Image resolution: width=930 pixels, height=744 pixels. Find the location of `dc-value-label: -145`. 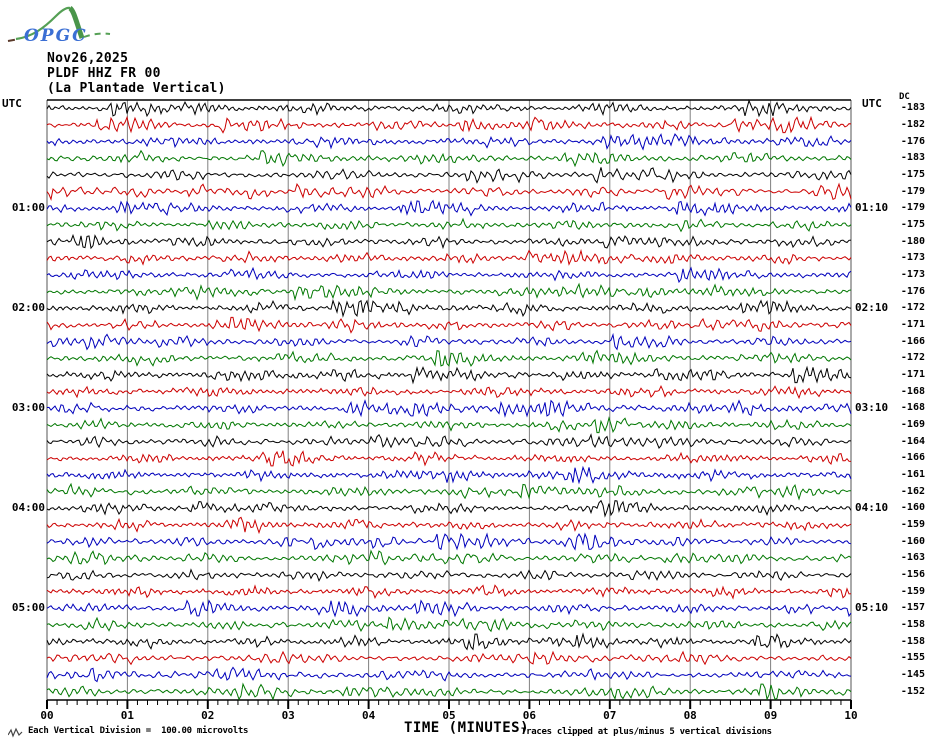

dc-value-label: -145 is located at coordinates (912, 674).